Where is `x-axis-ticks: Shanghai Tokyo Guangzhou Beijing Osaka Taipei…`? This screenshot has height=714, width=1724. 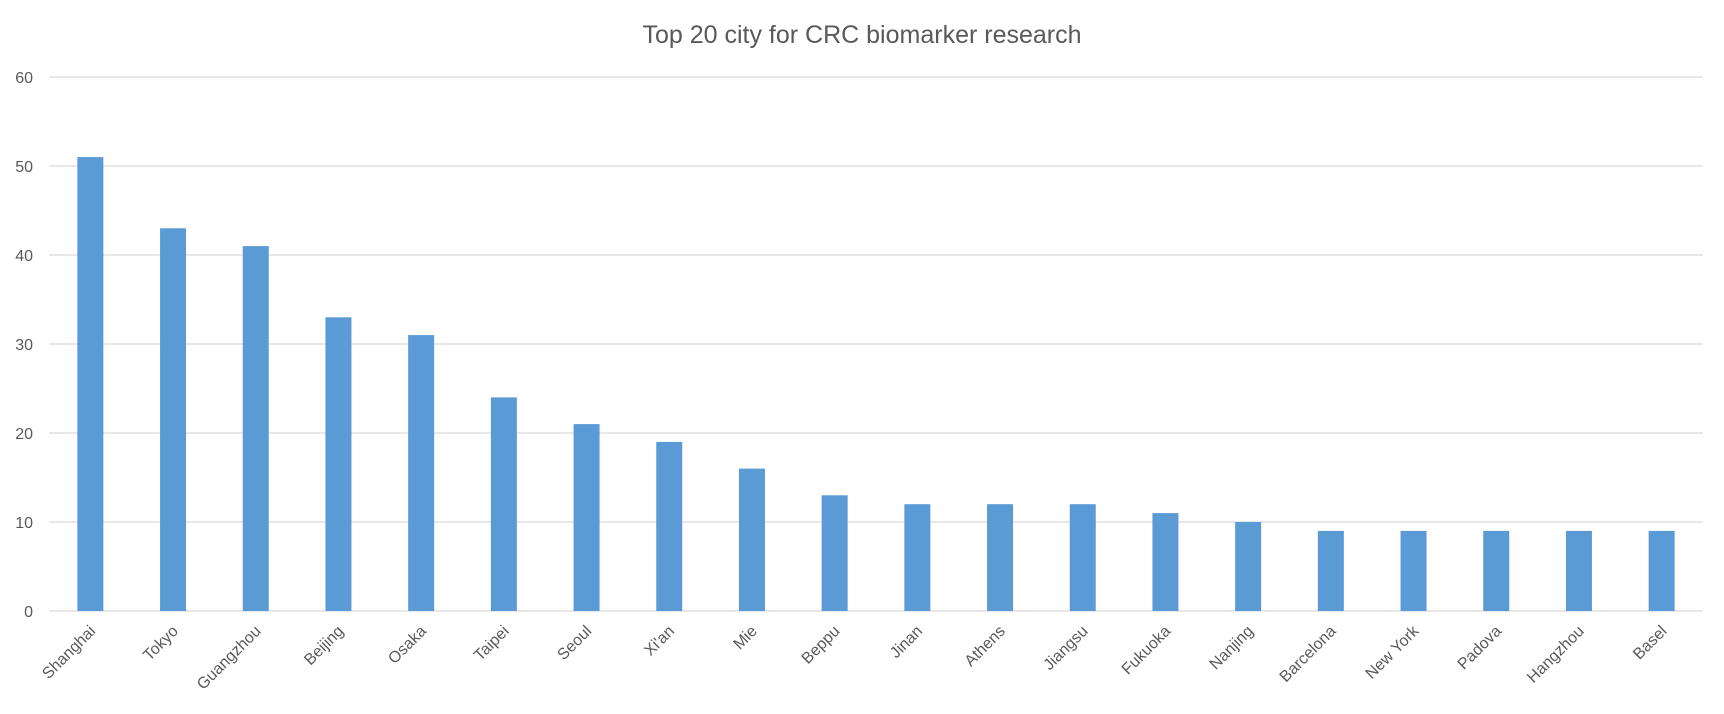
x-axis-ticks: Shanghai Tokyo Guangzhou Beijing Osaka Taipei… is located at coordinates (854, 657).